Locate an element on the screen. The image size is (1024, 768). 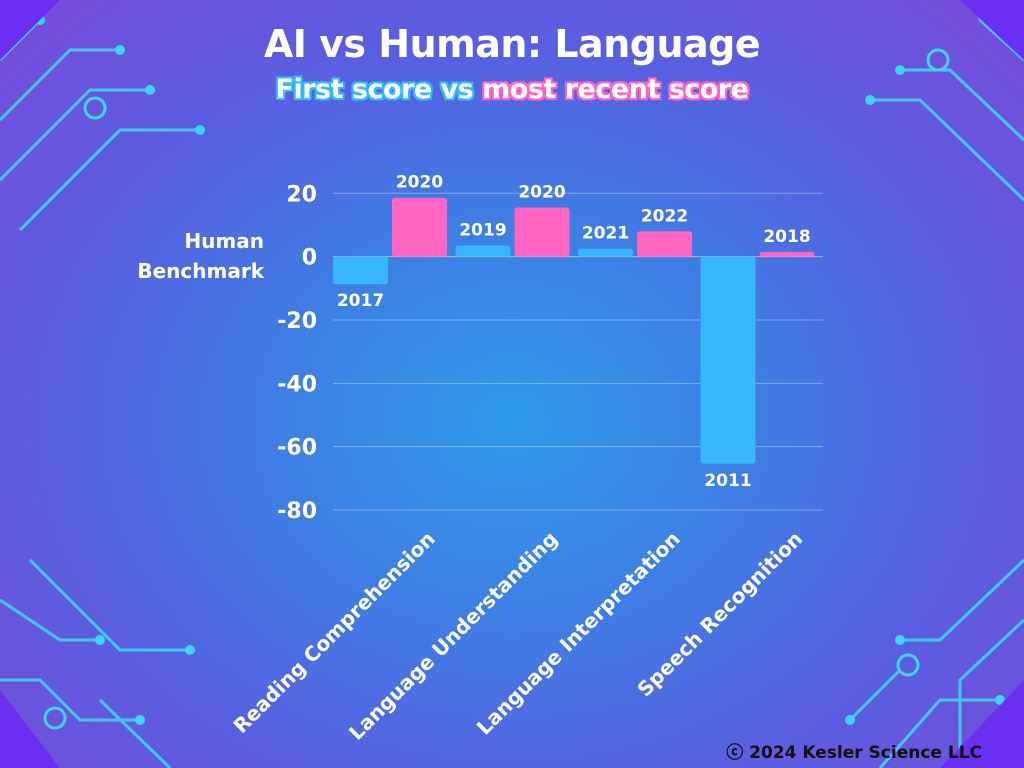
y-tick-label: -40 is located at coordinates (297, 384).